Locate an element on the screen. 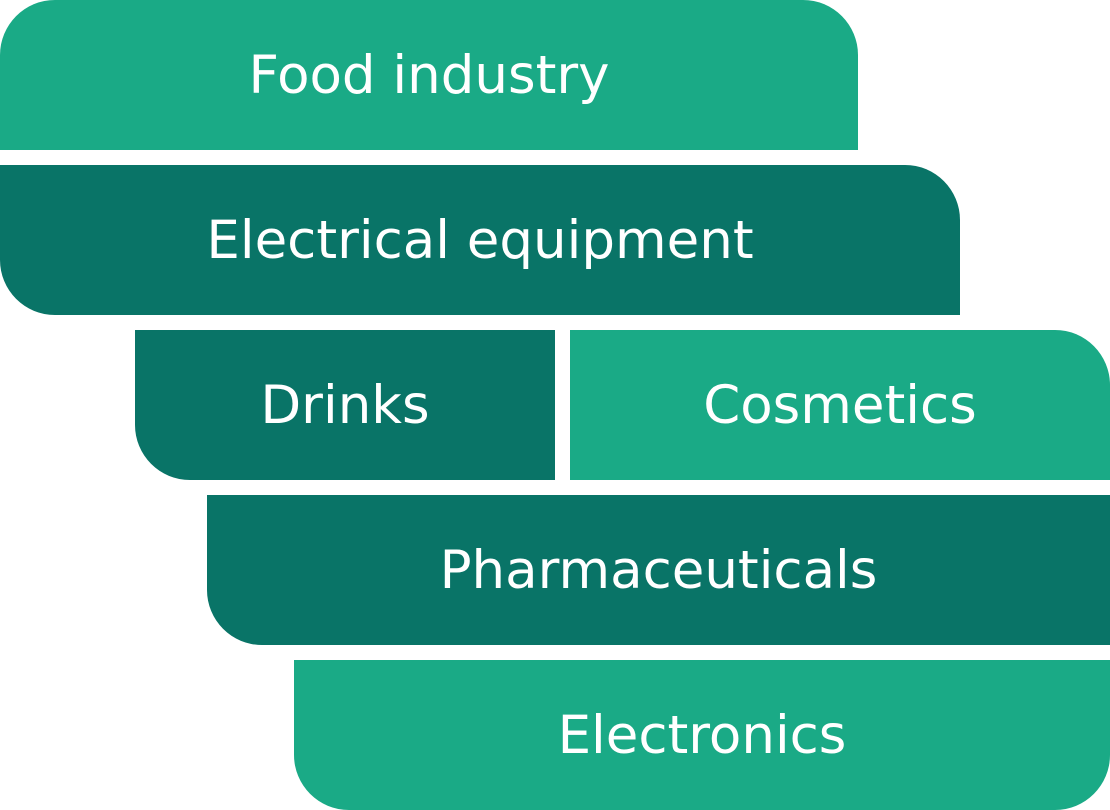 This screenshot has height=810, width=1110. block-electrical-equipment-label: Electrical equipment is located at coordinates (480, 240).